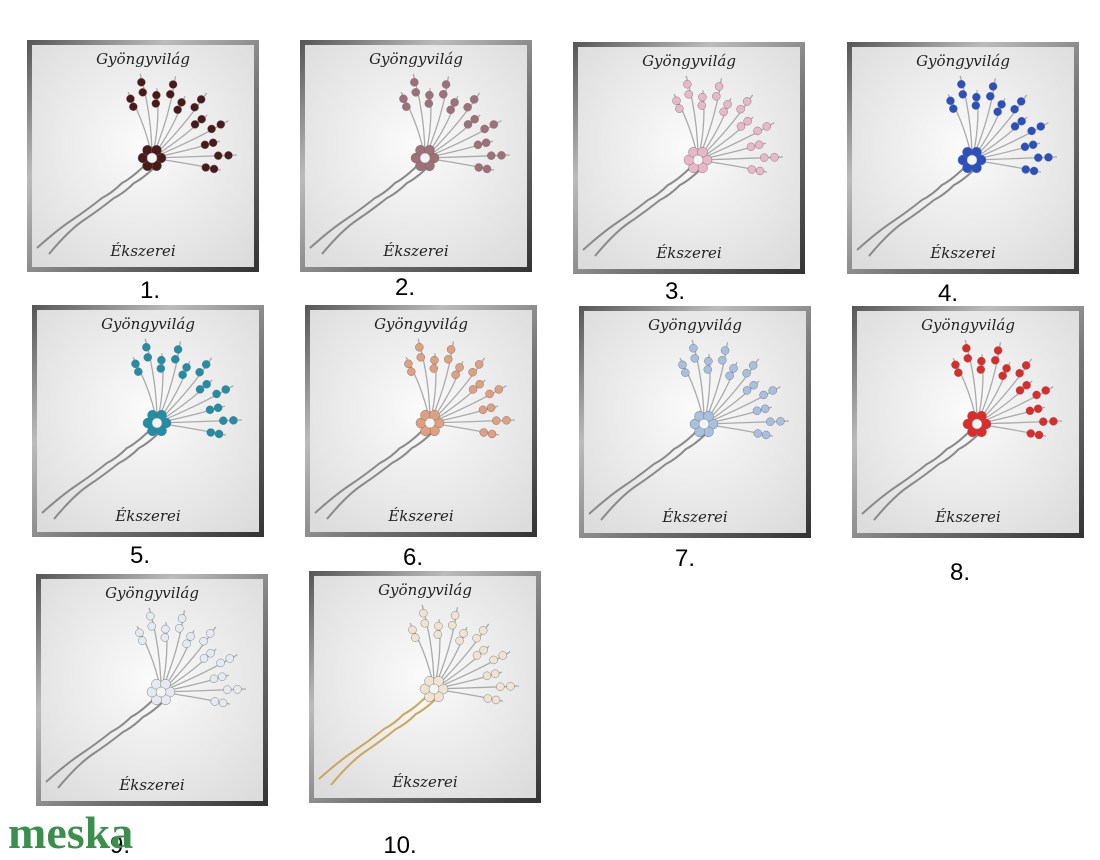 This screenshot has height=860, width=1100. What do you see at coordinates (413, 557) in the screenshot?
I see `item-number: 6.` at bounding box center [413, 557].